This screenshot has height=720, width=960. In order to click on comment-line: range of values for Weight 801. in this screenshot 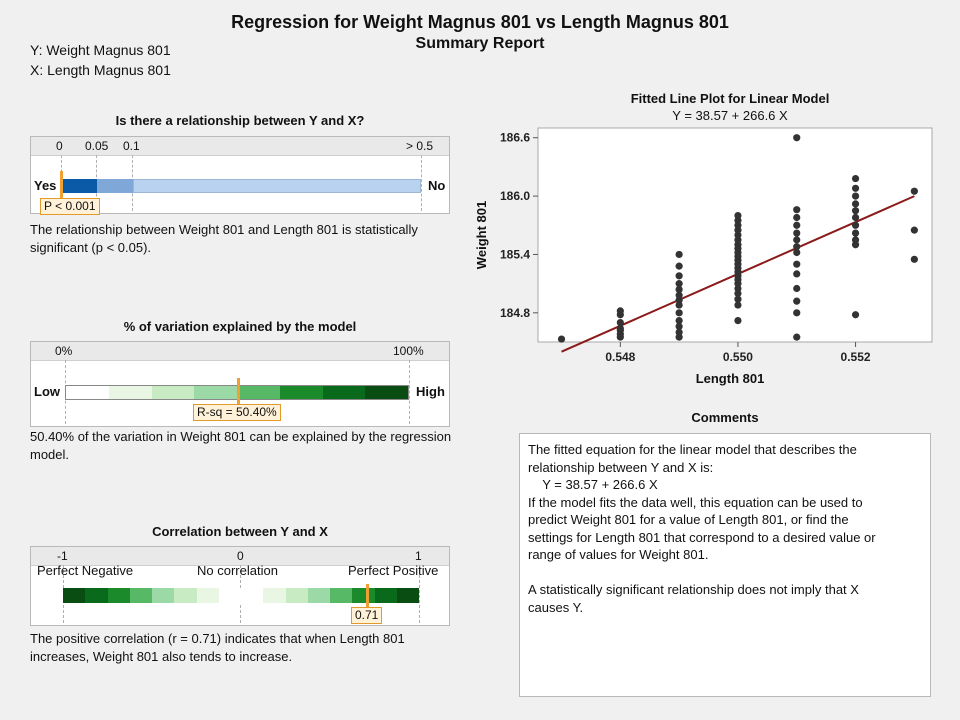, I will do `click(618, 554)`.